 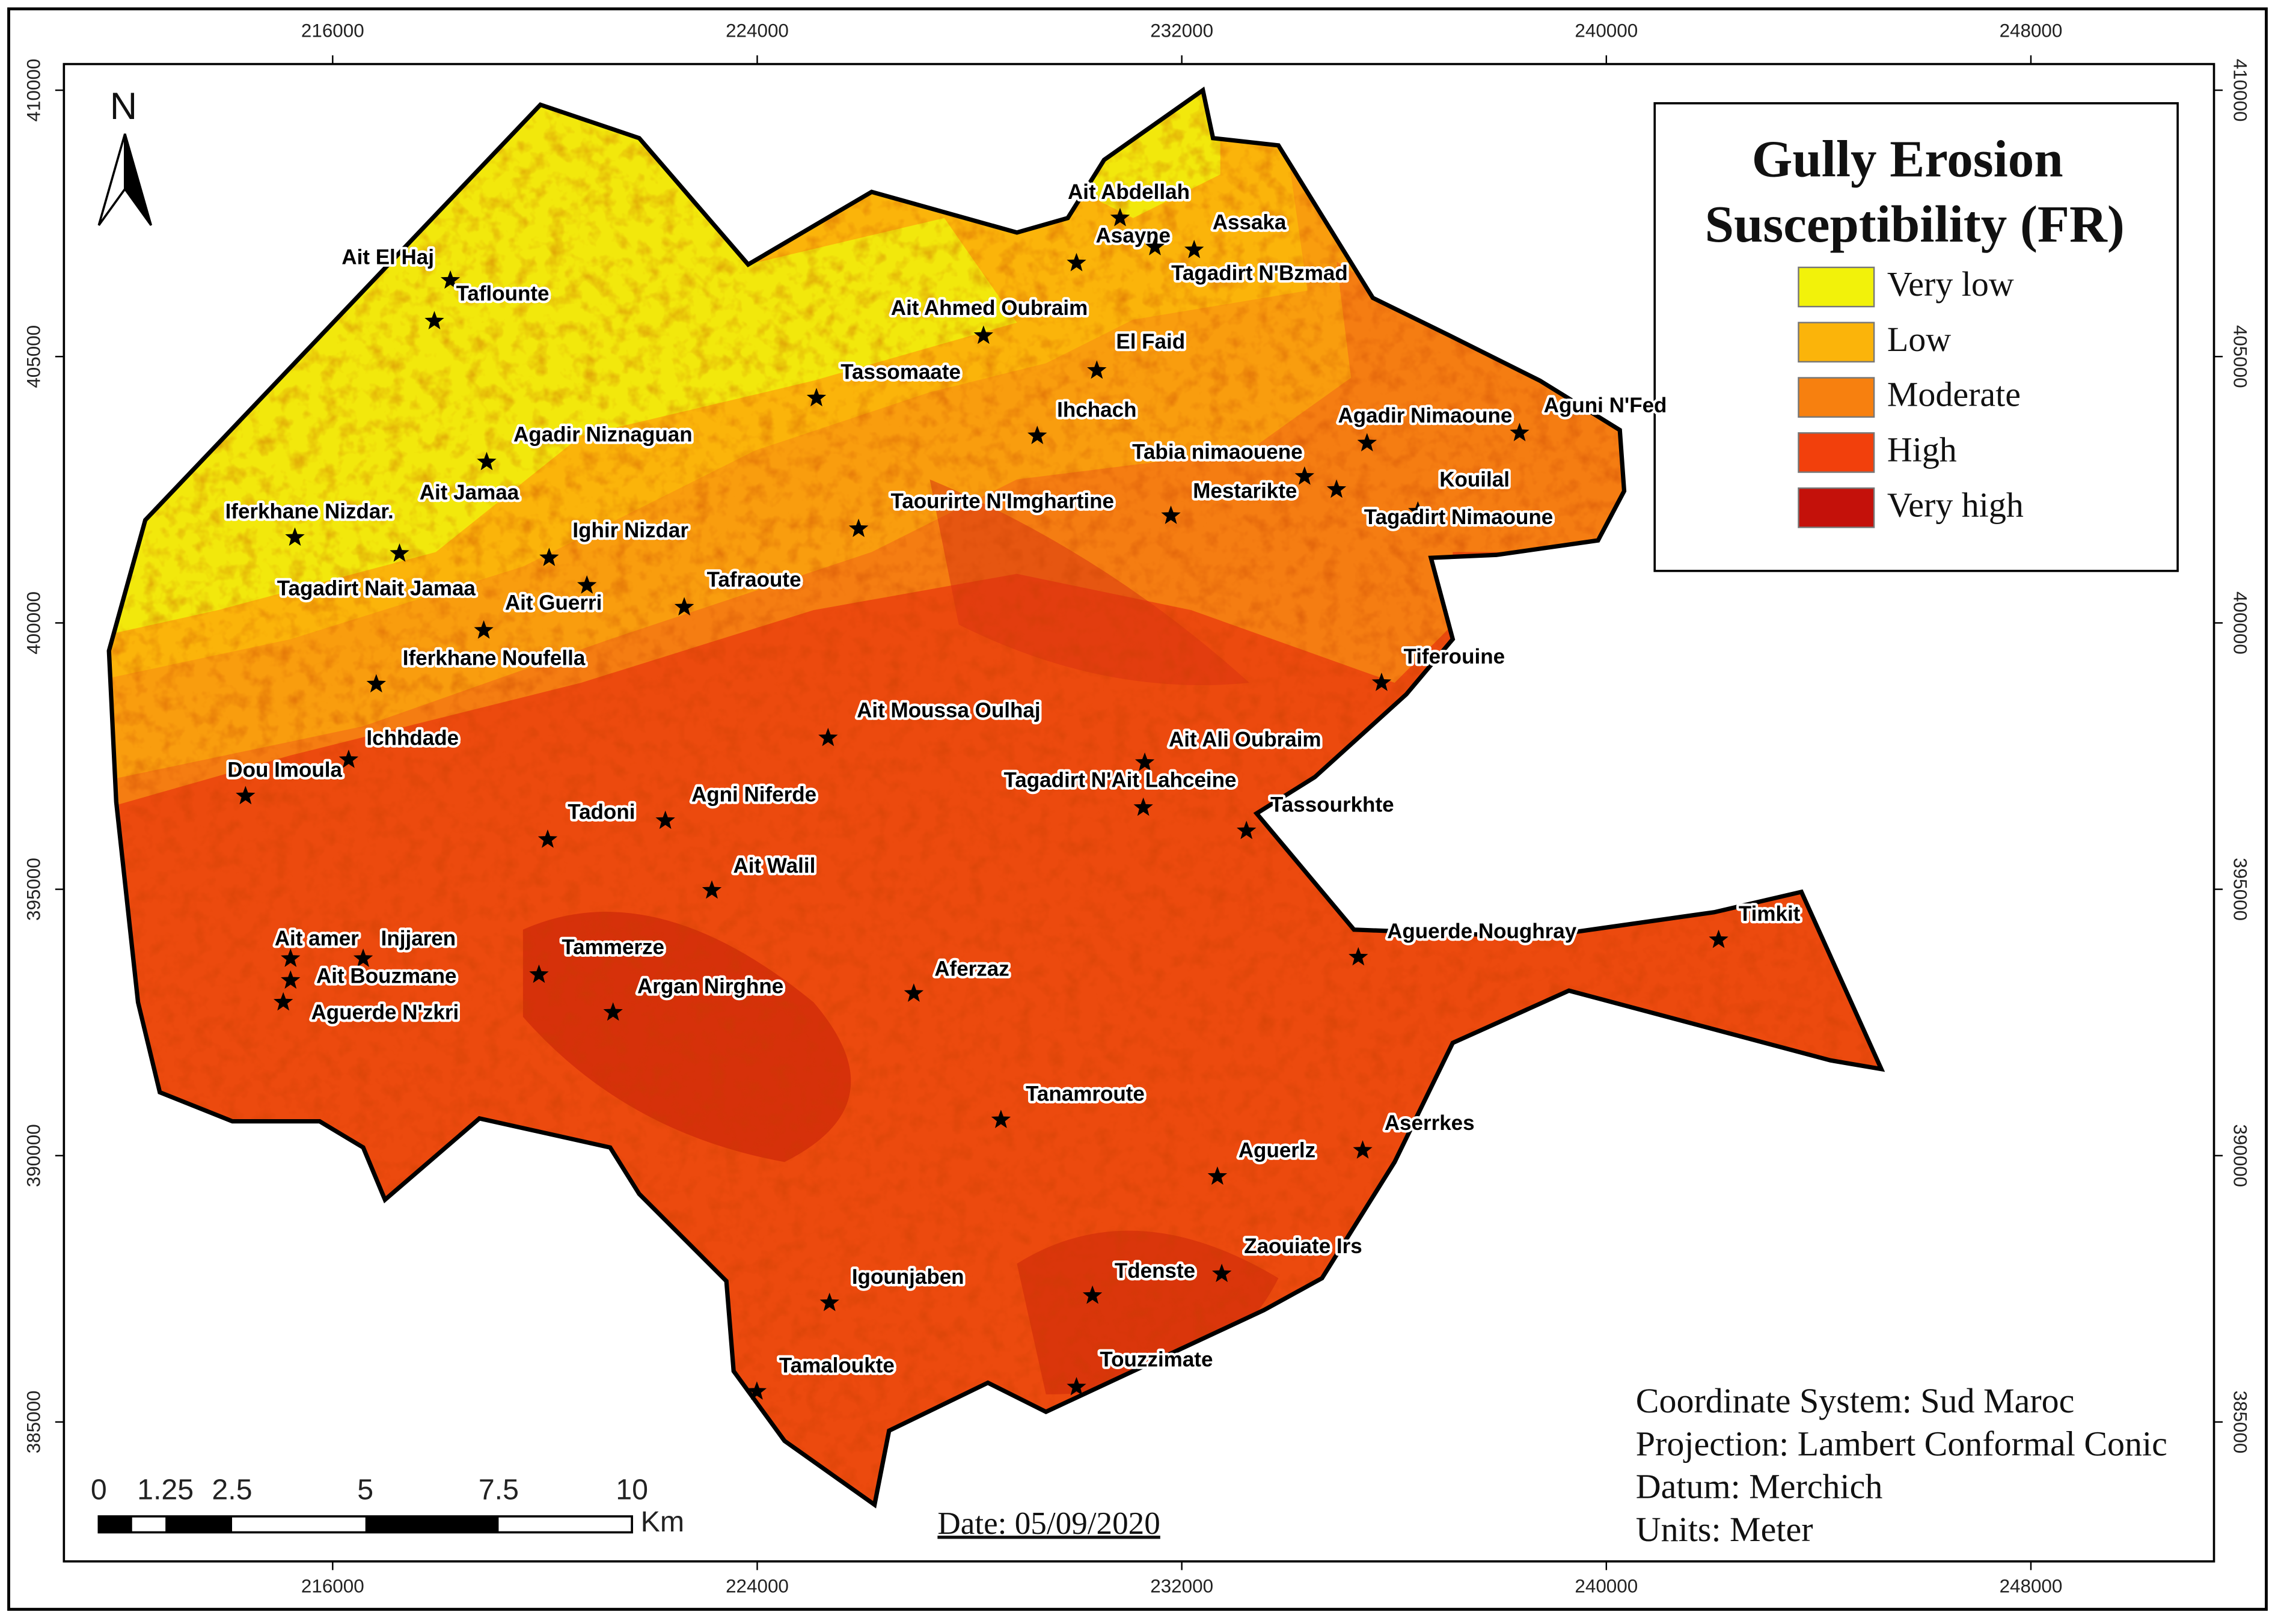 I want to click on legend-box, so click(x=1916, y=337).